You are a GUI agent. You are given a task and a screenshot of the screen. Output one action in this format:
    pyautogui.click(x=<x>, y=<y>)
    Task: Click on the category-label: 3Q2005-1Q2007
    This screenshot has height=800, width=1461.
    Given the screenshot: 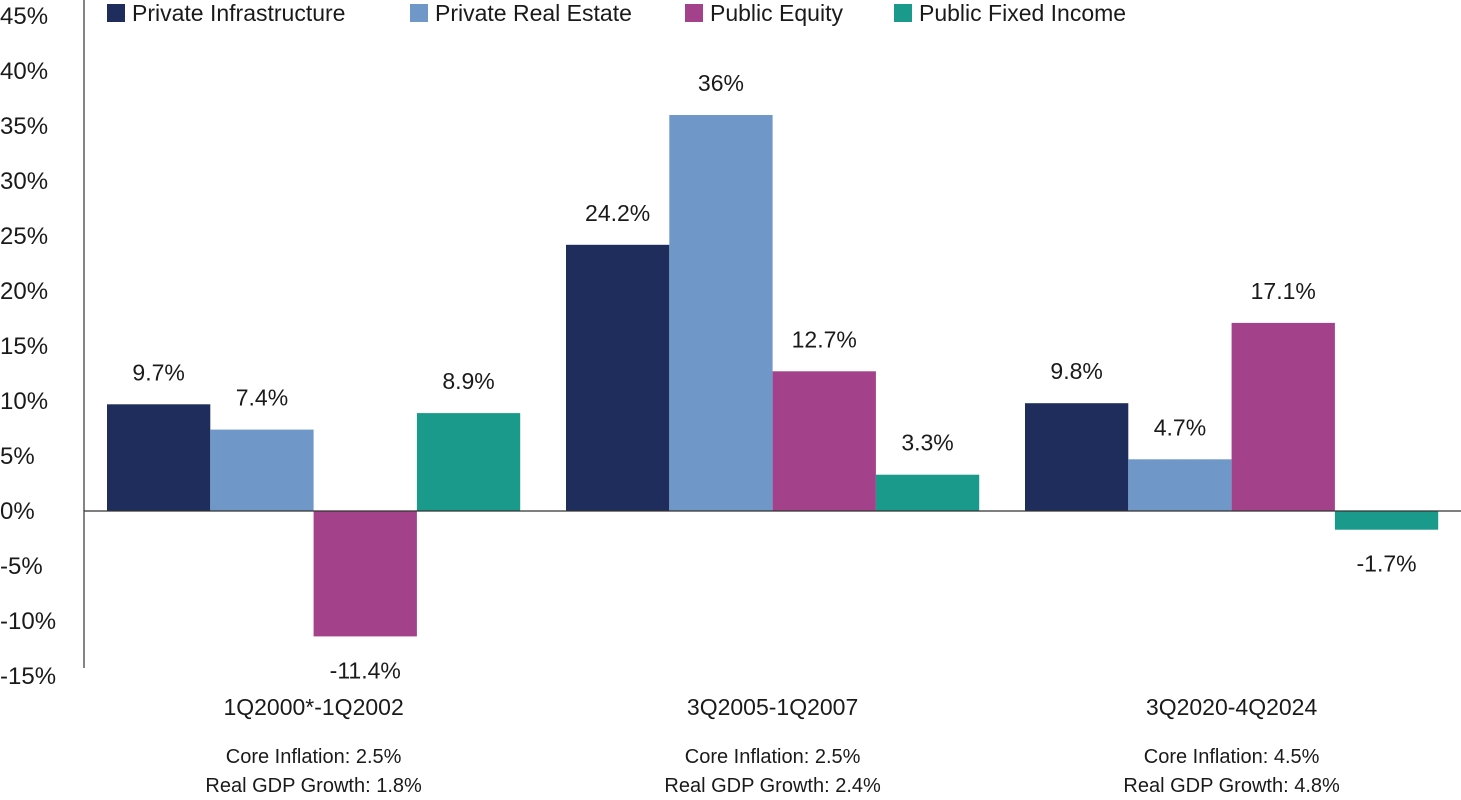 What is the action you would take?
    pyautogui.click(x=772, y=707)
    